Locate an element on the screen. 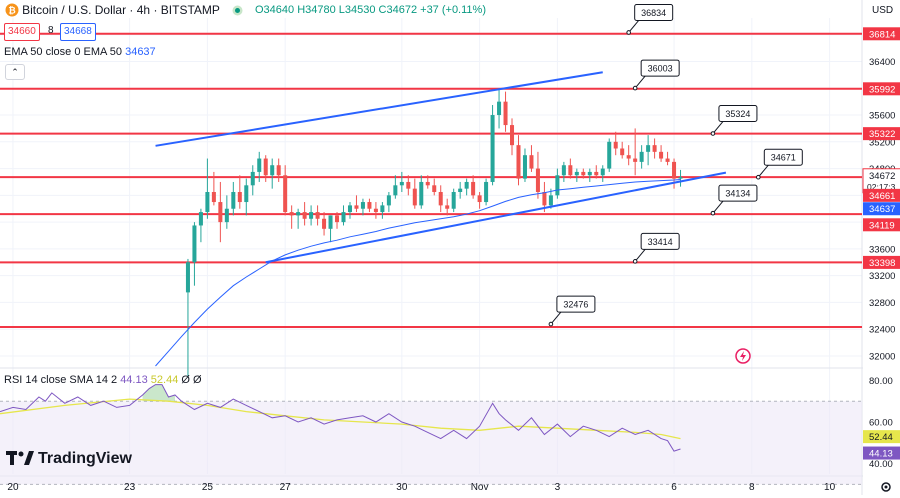  rsi-legend-rsi-value: 44.13 is located at coordinates (134, 380).